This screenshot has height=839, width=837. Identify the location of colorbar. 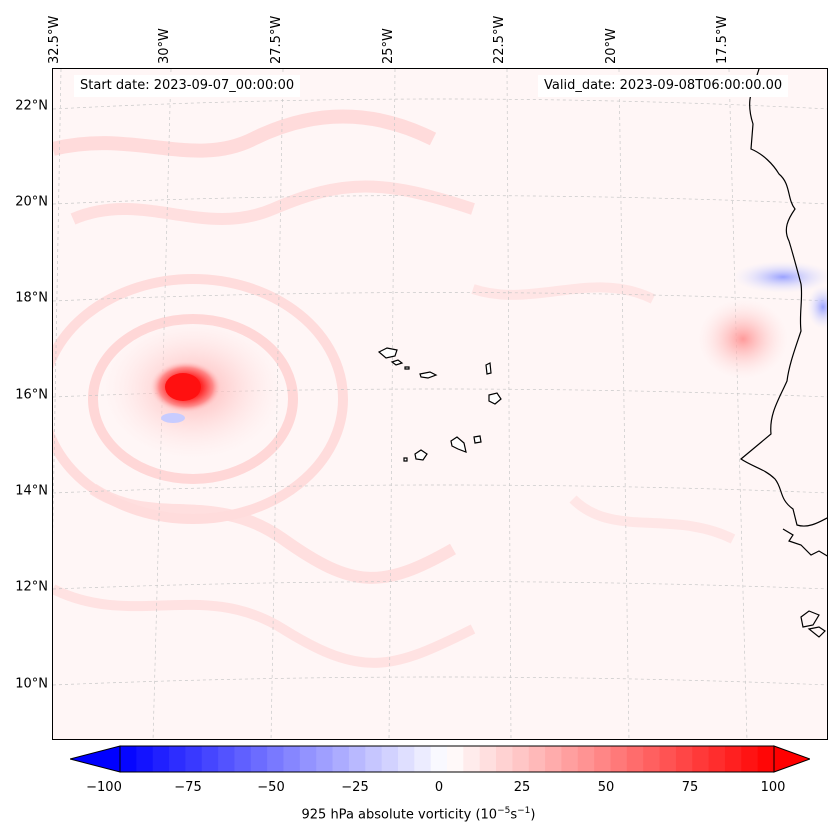
(440, 759).